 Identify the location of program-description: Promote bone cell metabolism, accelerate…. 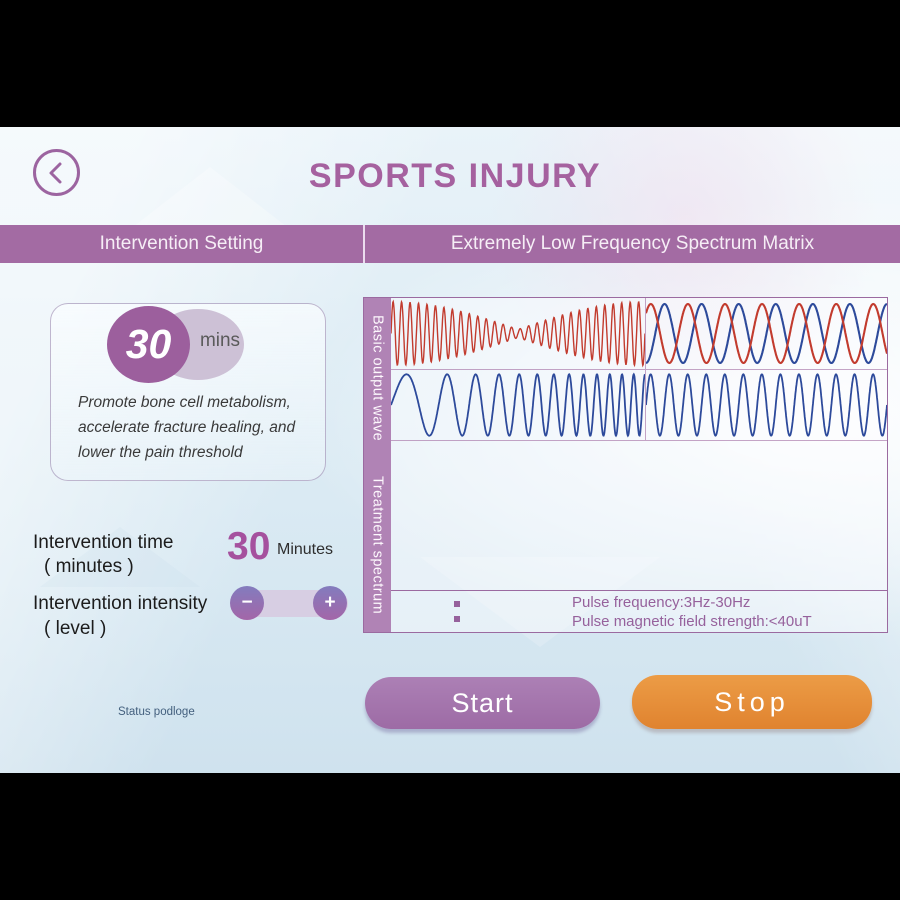
(187, 427).